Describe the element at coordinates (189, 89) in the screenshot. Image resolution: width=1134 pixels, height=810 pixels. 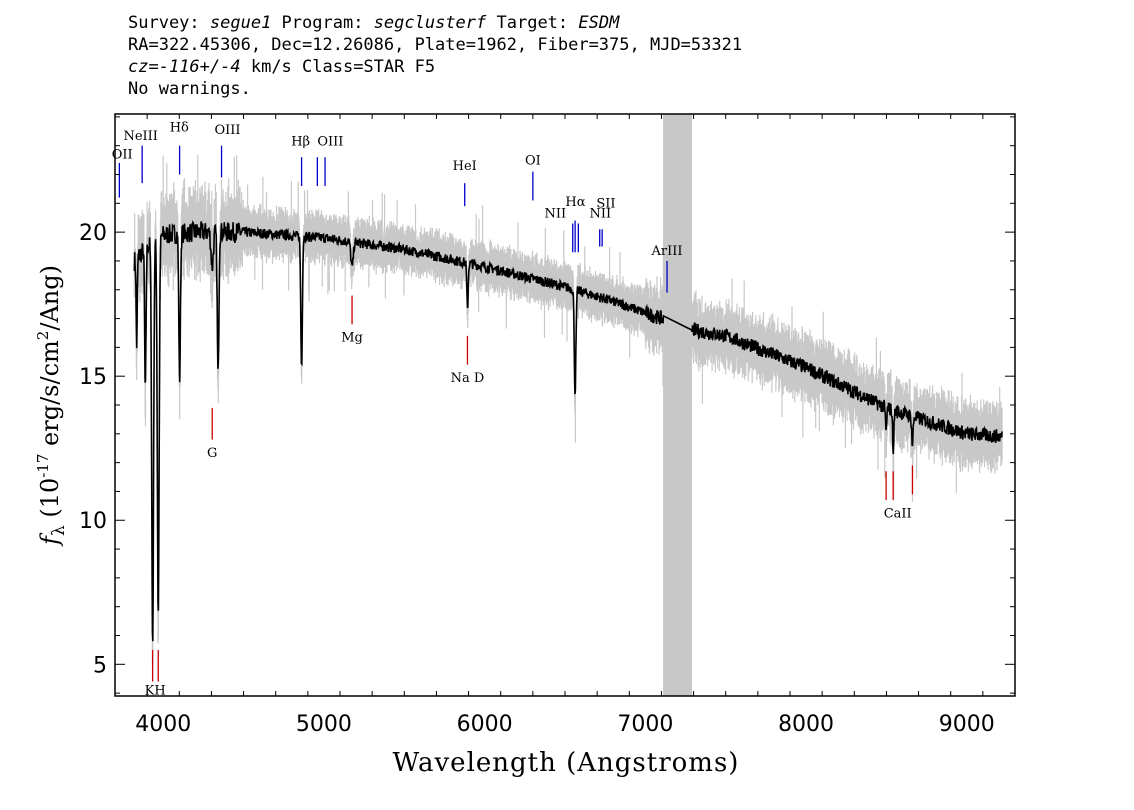
I see `header-line-warnings: No warnings.` at that location.